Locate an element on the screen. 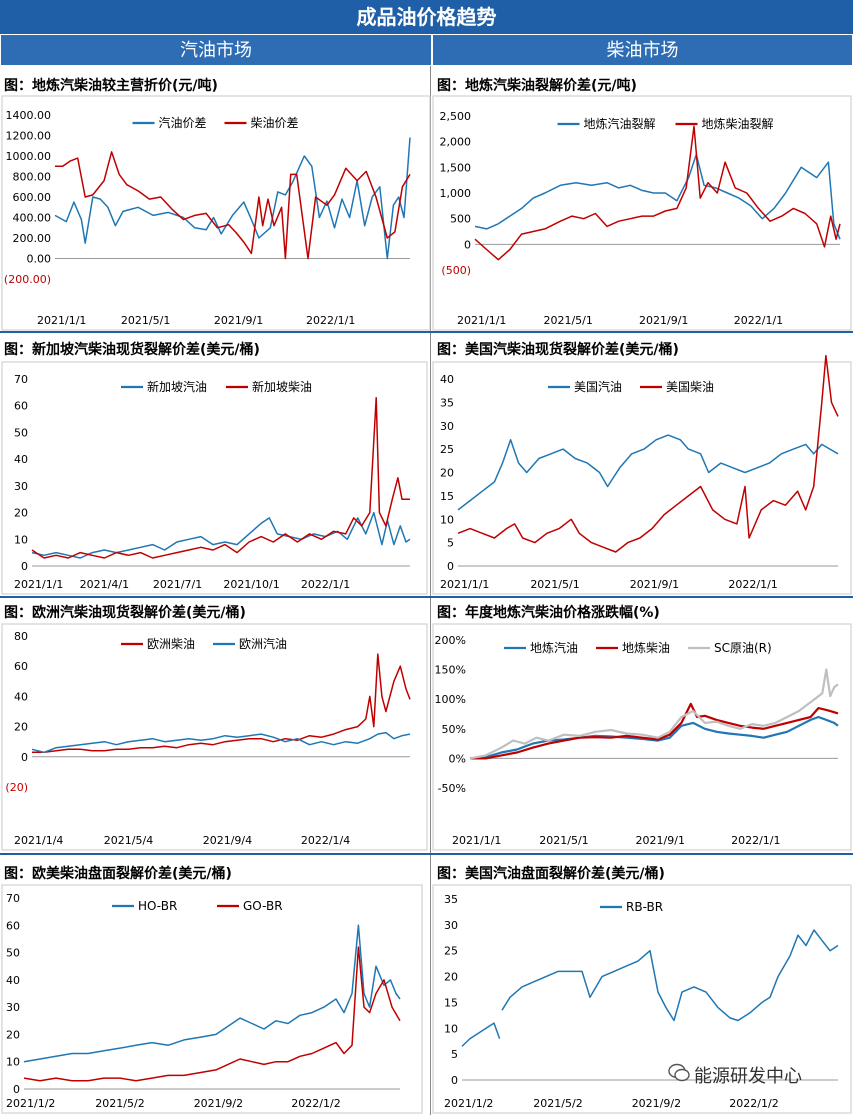 This screenshot has height=1115, width=853. legend-label: SC原油(R) is located at coordinates (743, 648).